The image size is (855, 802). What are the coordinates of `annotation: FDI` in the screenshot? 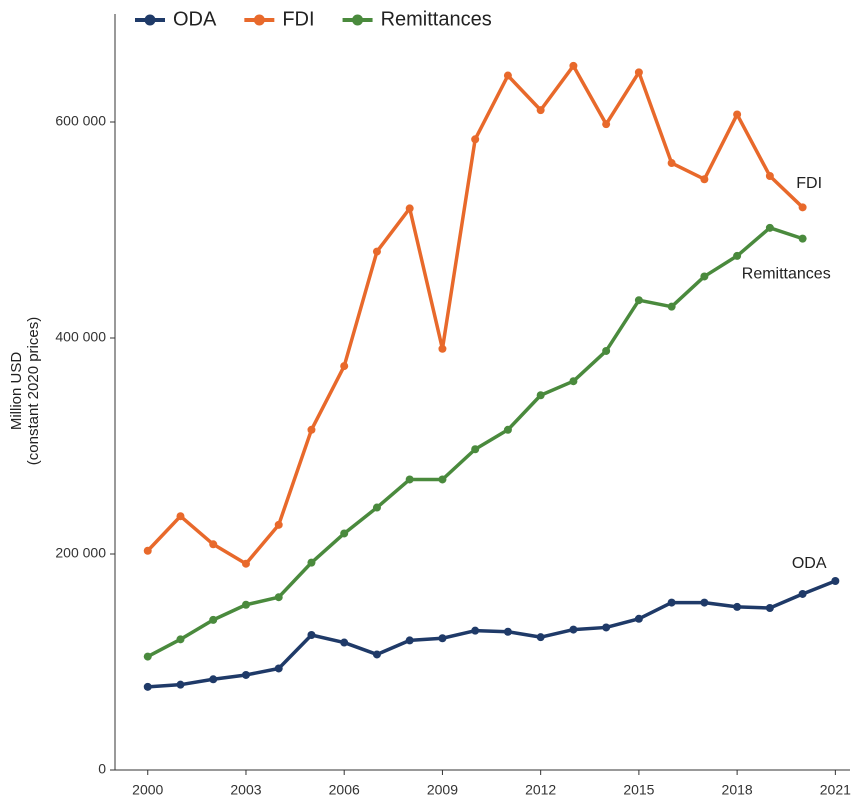 It's located at (809, 183).